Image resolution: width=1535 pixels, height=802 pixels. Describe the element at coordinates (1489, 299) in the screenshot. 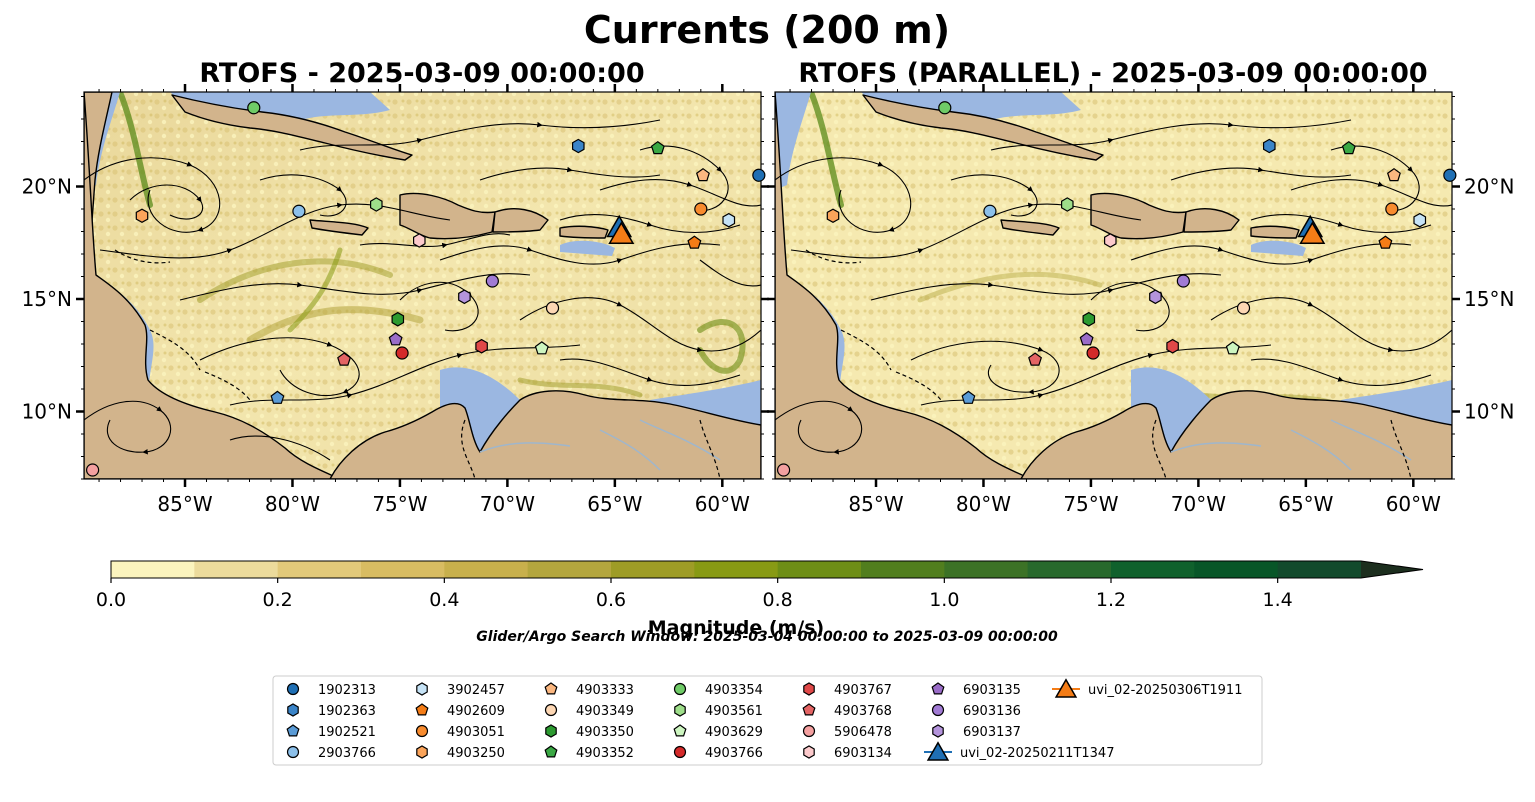

I see `y-tick-label: 15°N` at that location.